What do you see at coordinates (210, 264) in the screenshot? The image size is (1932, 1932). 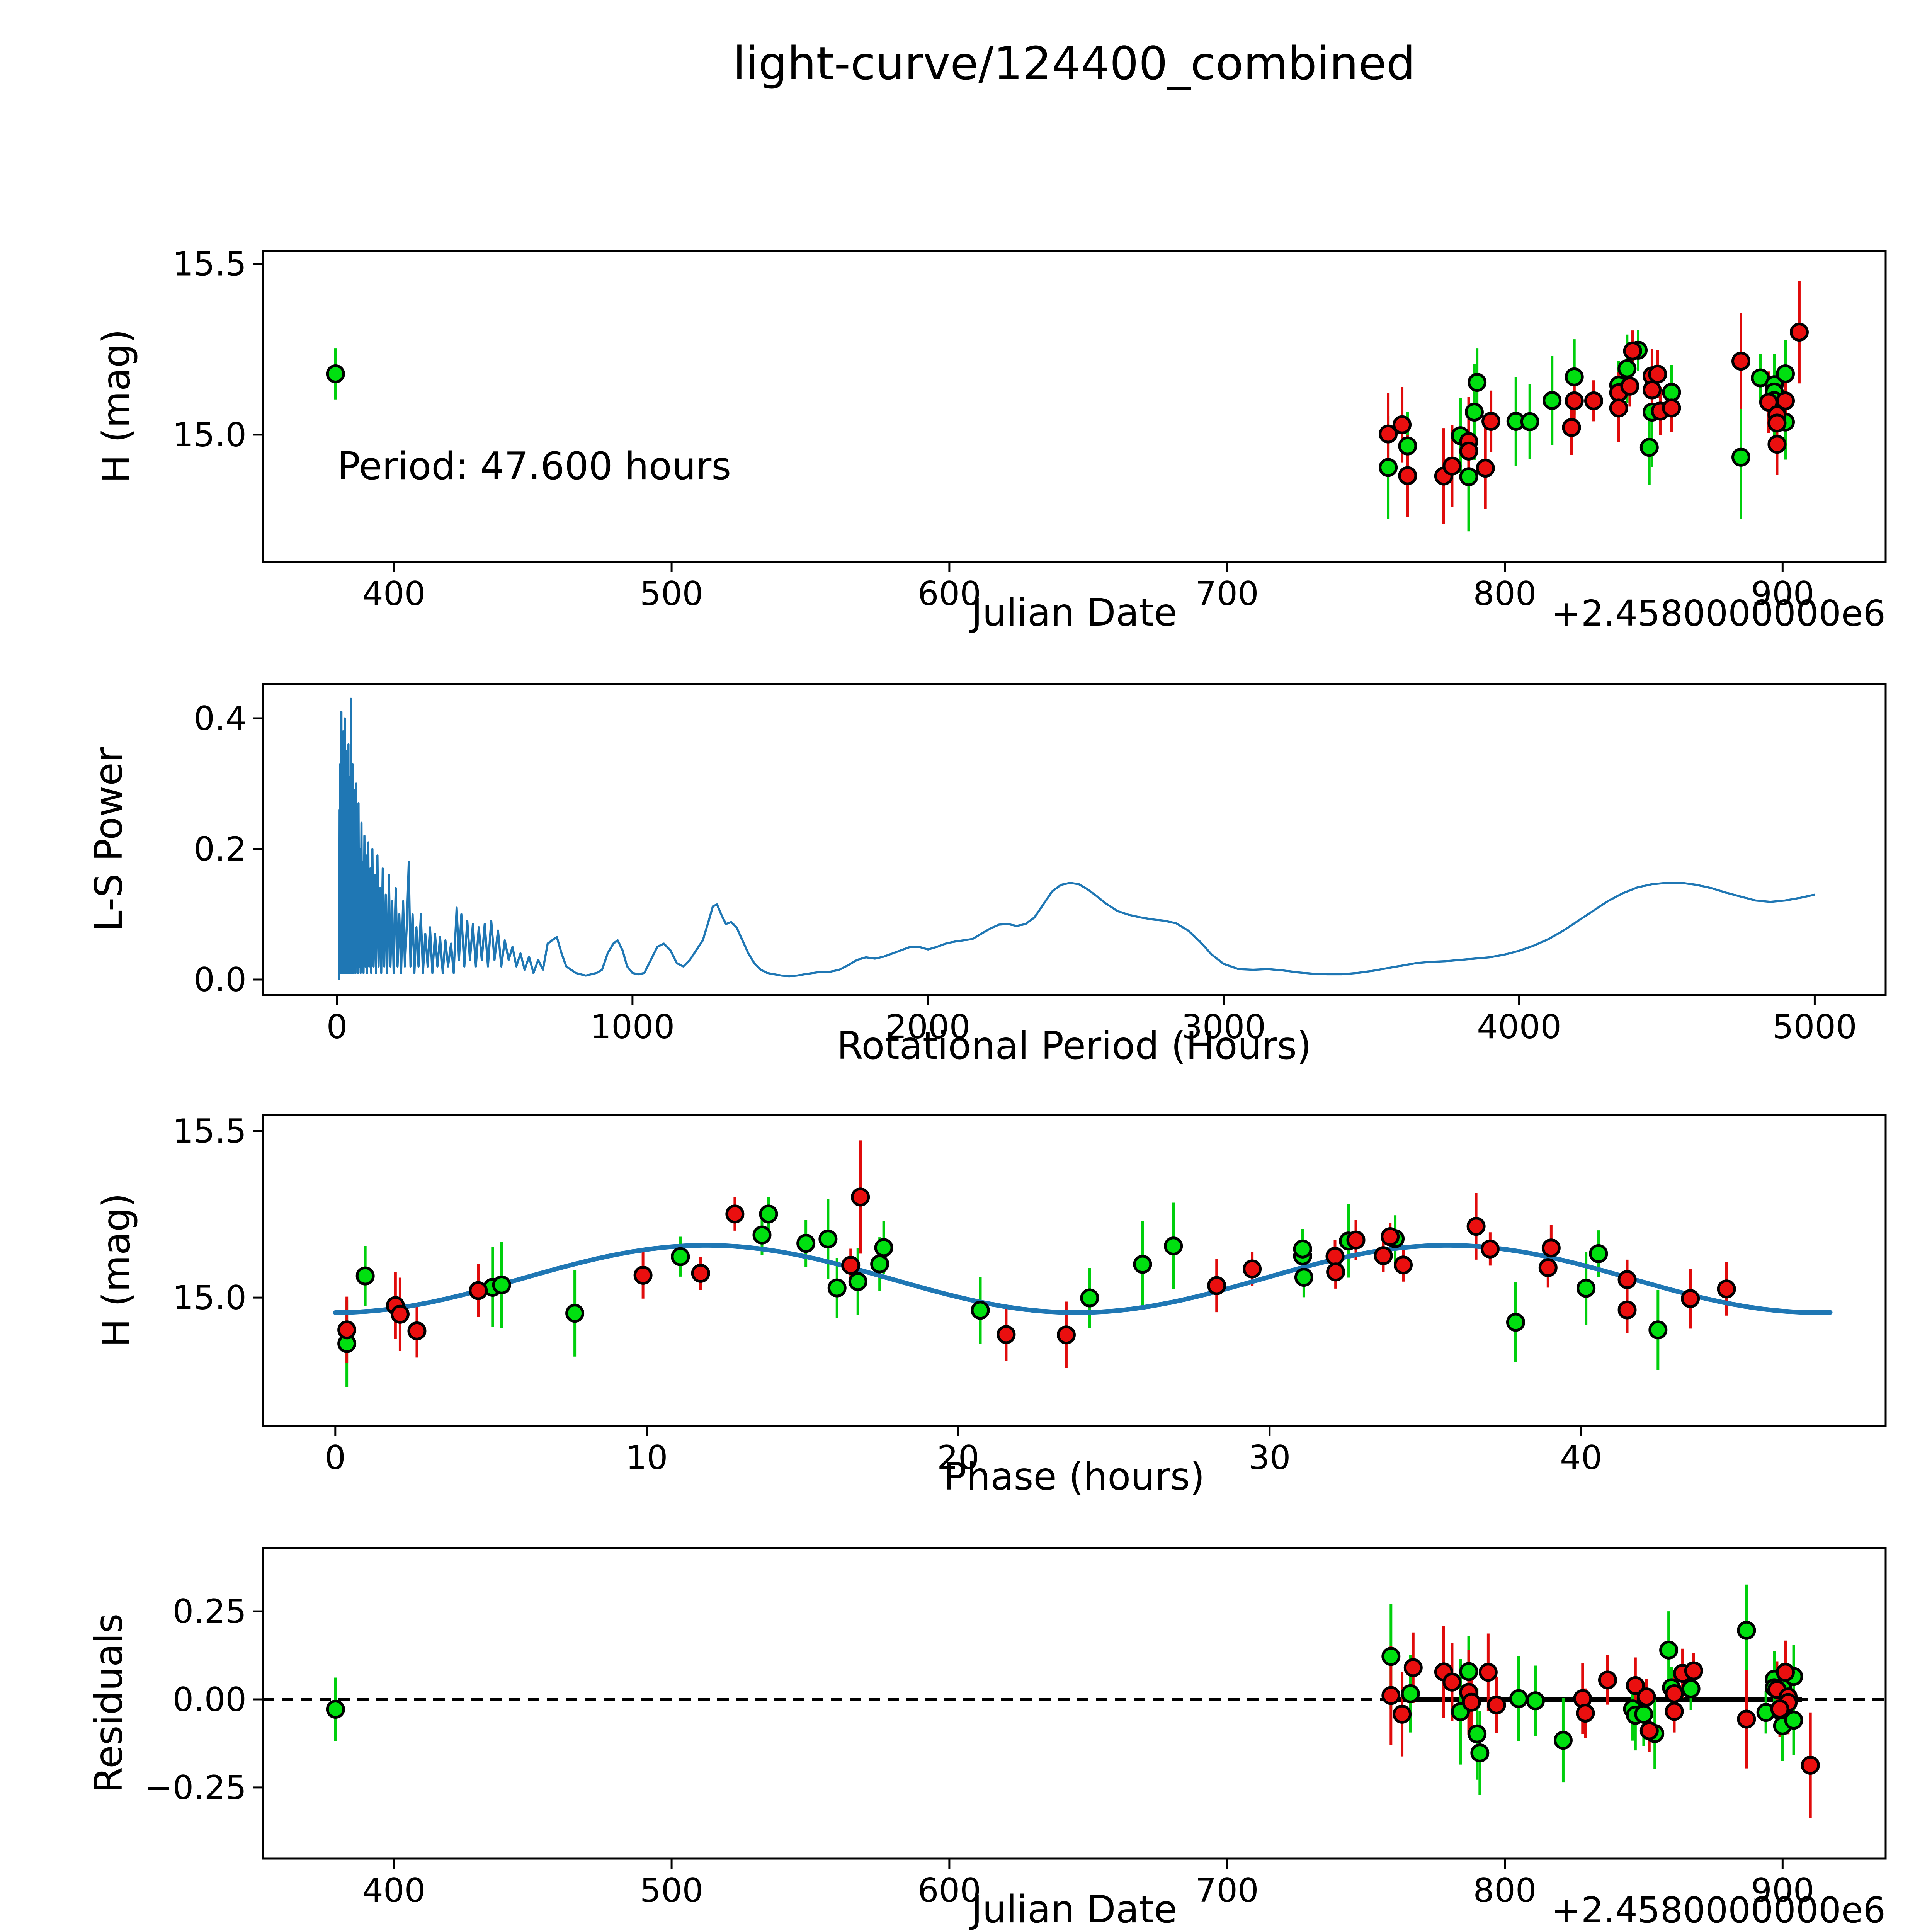 I see `y-tick-label: 15.5` at bounding box center [210, 264].